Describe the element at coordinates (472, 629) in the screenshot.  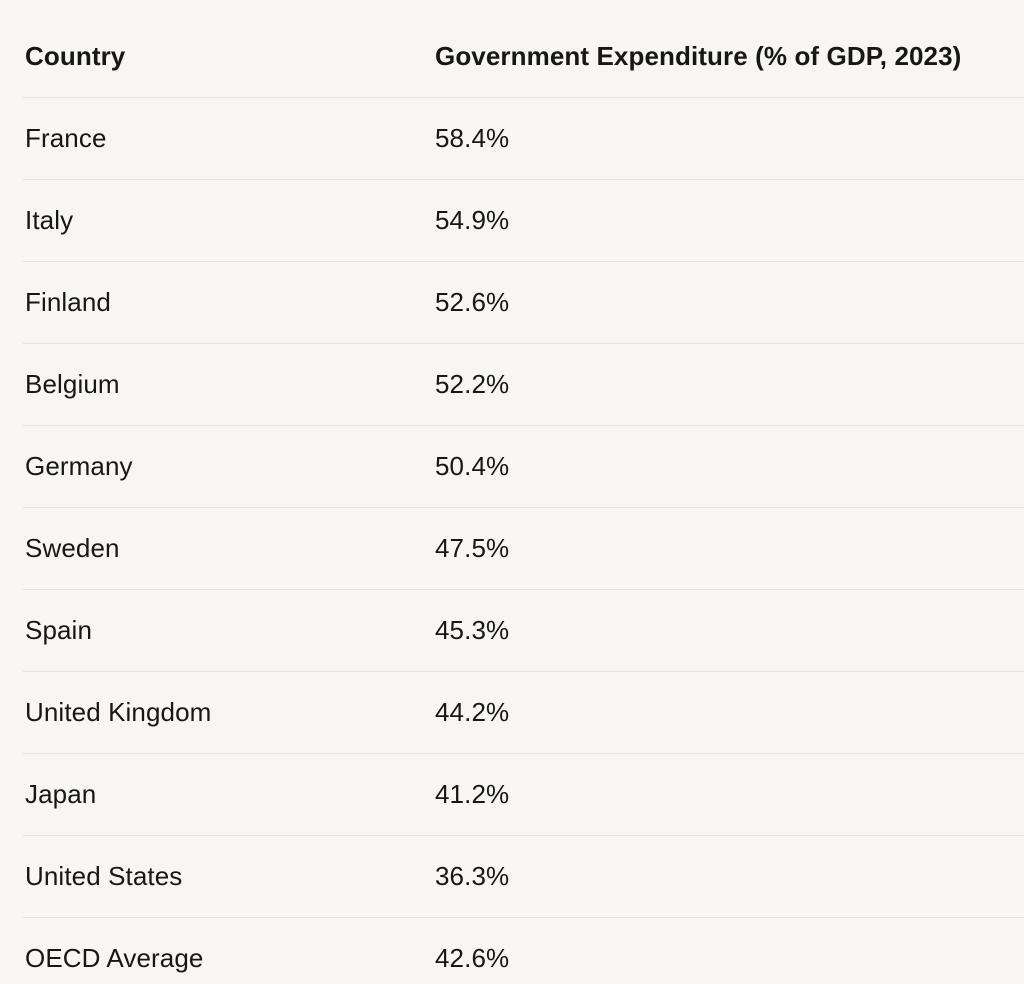
I see `value-cell: 45.3%` at that location.